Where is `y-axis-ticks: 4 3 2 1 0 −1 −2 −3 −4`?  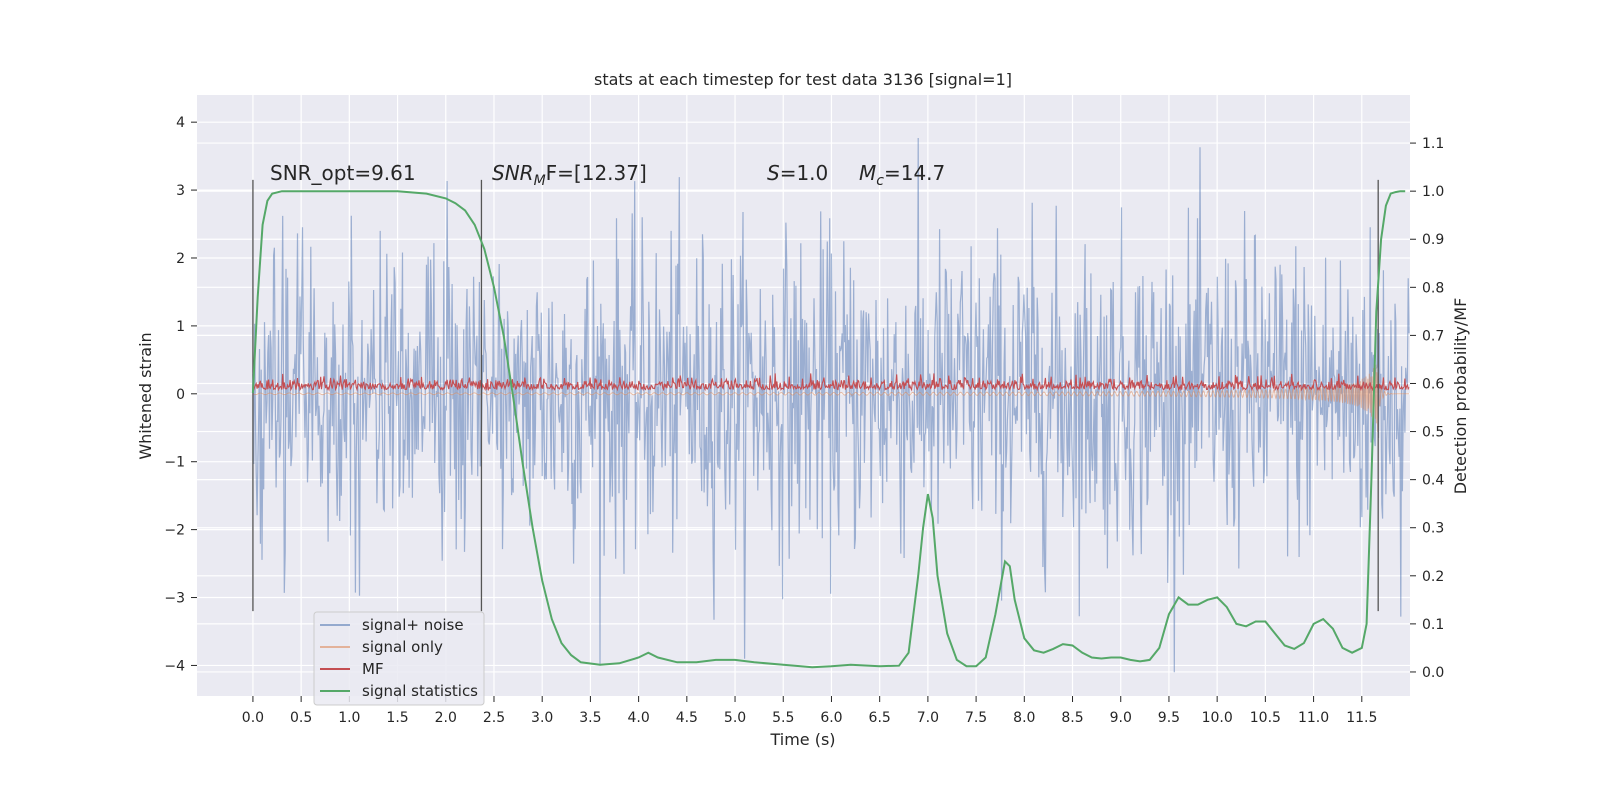
y-axis-ticks: 4 3 2 1 0 −1 −2 −3 −4 is located at coordinates (180, 394).